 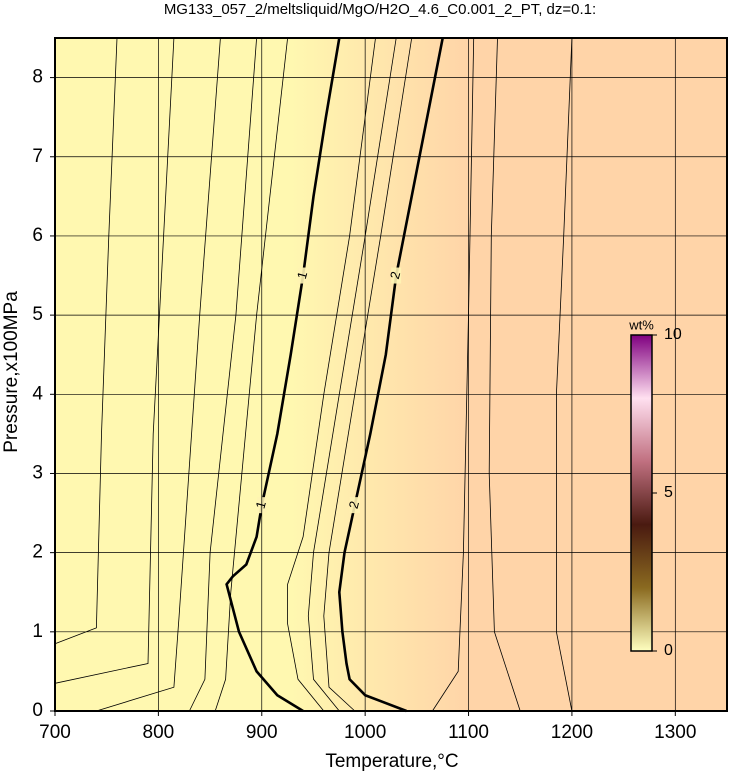 What do you see at coordinates (675, 732) in the screenshot?
I see `x-tick-label: 1300` at bounding box center [675, 732].